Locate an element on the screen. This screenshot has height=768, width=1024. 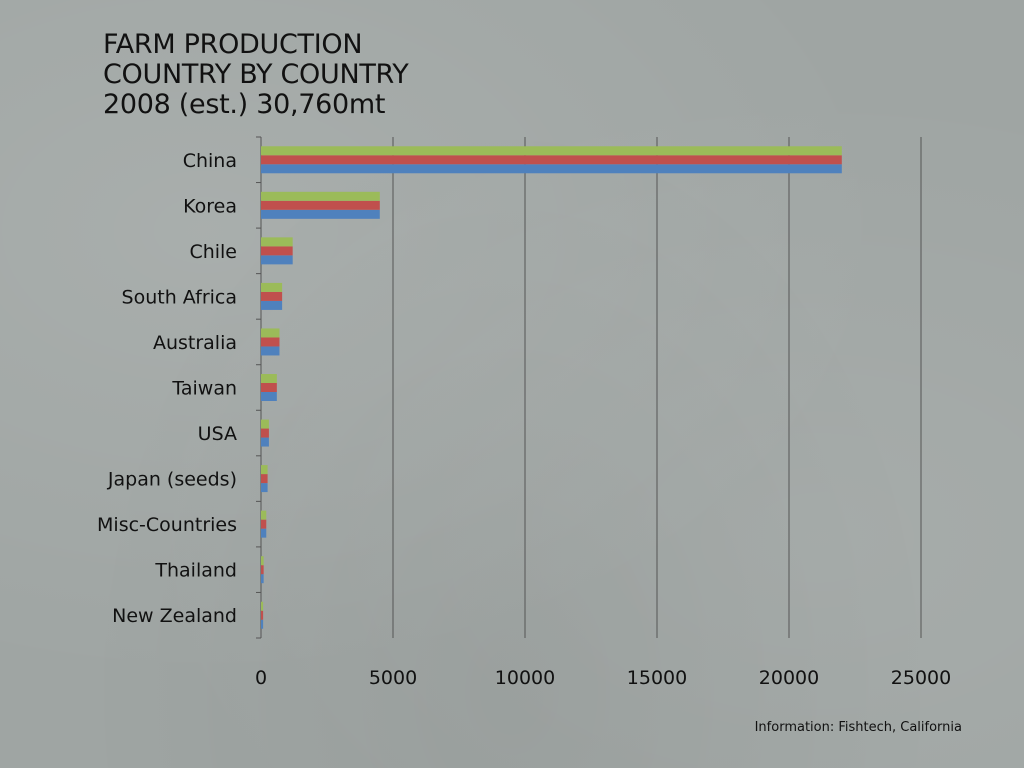
category-label: China is located at coordinates (210, 161).